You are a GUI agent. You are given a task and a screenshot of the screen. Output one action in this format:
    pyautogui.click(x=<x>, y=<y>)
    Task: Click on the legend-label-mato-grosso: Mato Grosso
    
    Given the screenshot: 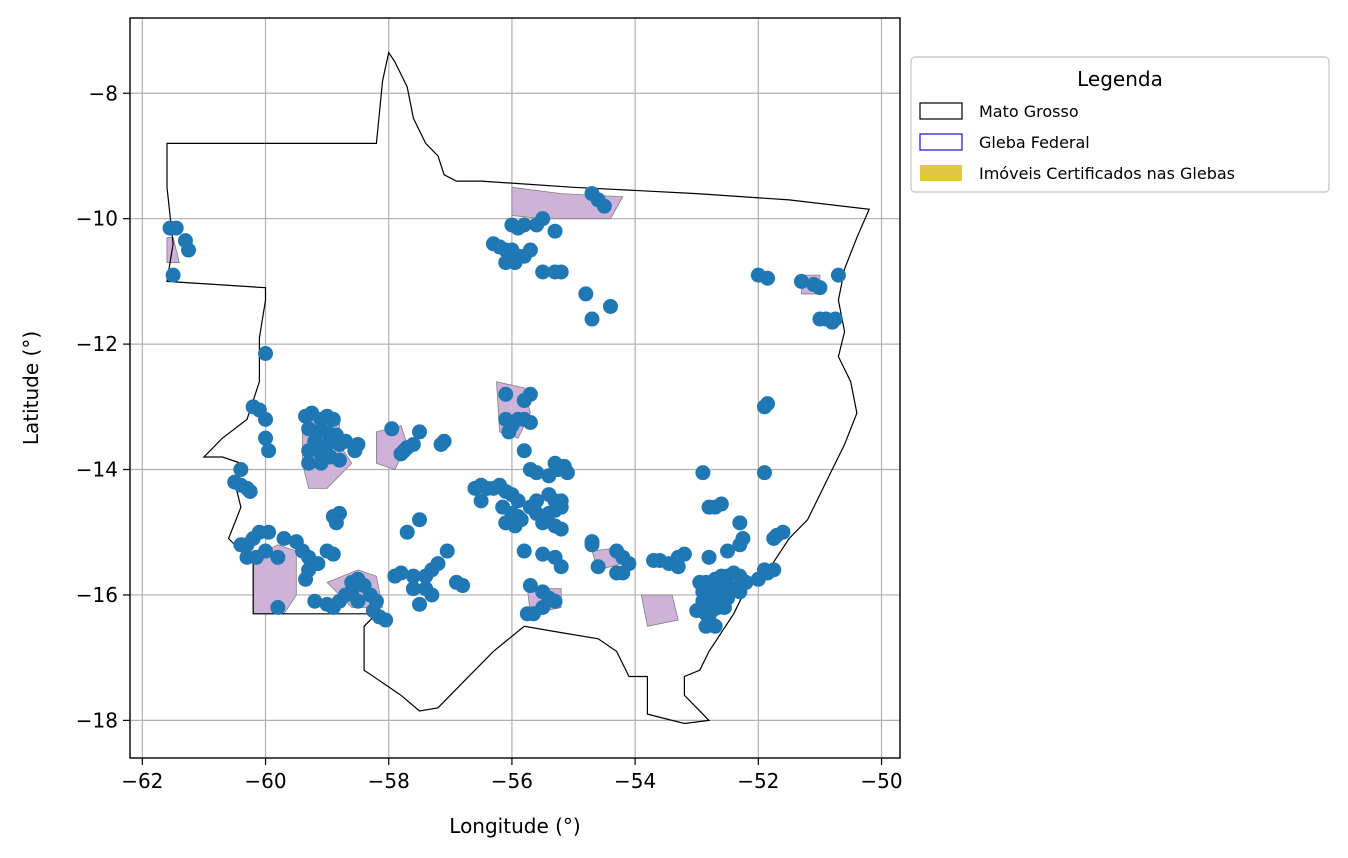 What is the action you would take?
    pyautogui.click(x=1029, y=111)
    